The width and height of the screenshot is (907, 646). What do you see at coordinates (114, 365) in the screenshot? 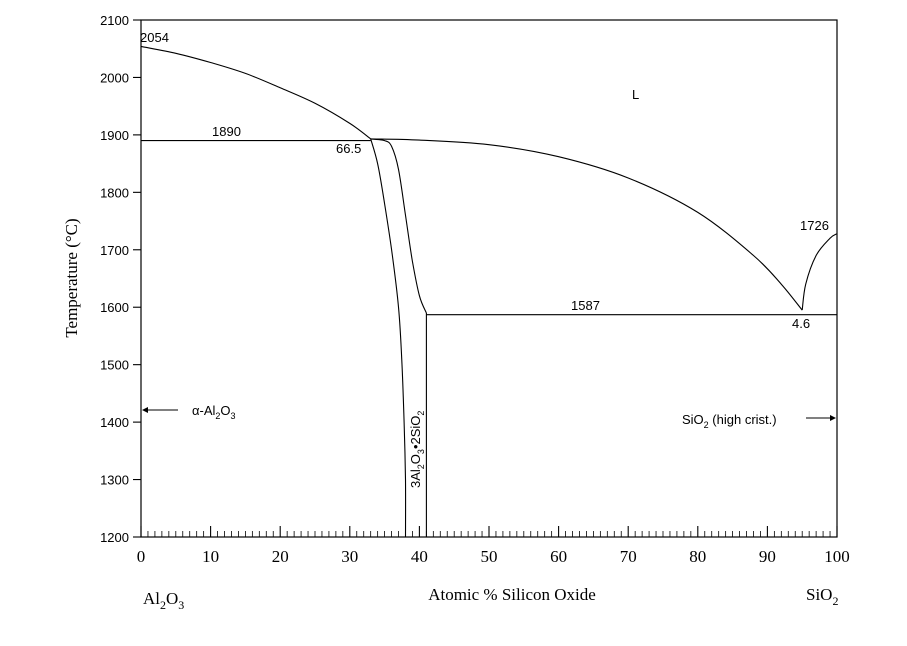
I see `y-tick-label: 1500` at bounding box center [114, 365].